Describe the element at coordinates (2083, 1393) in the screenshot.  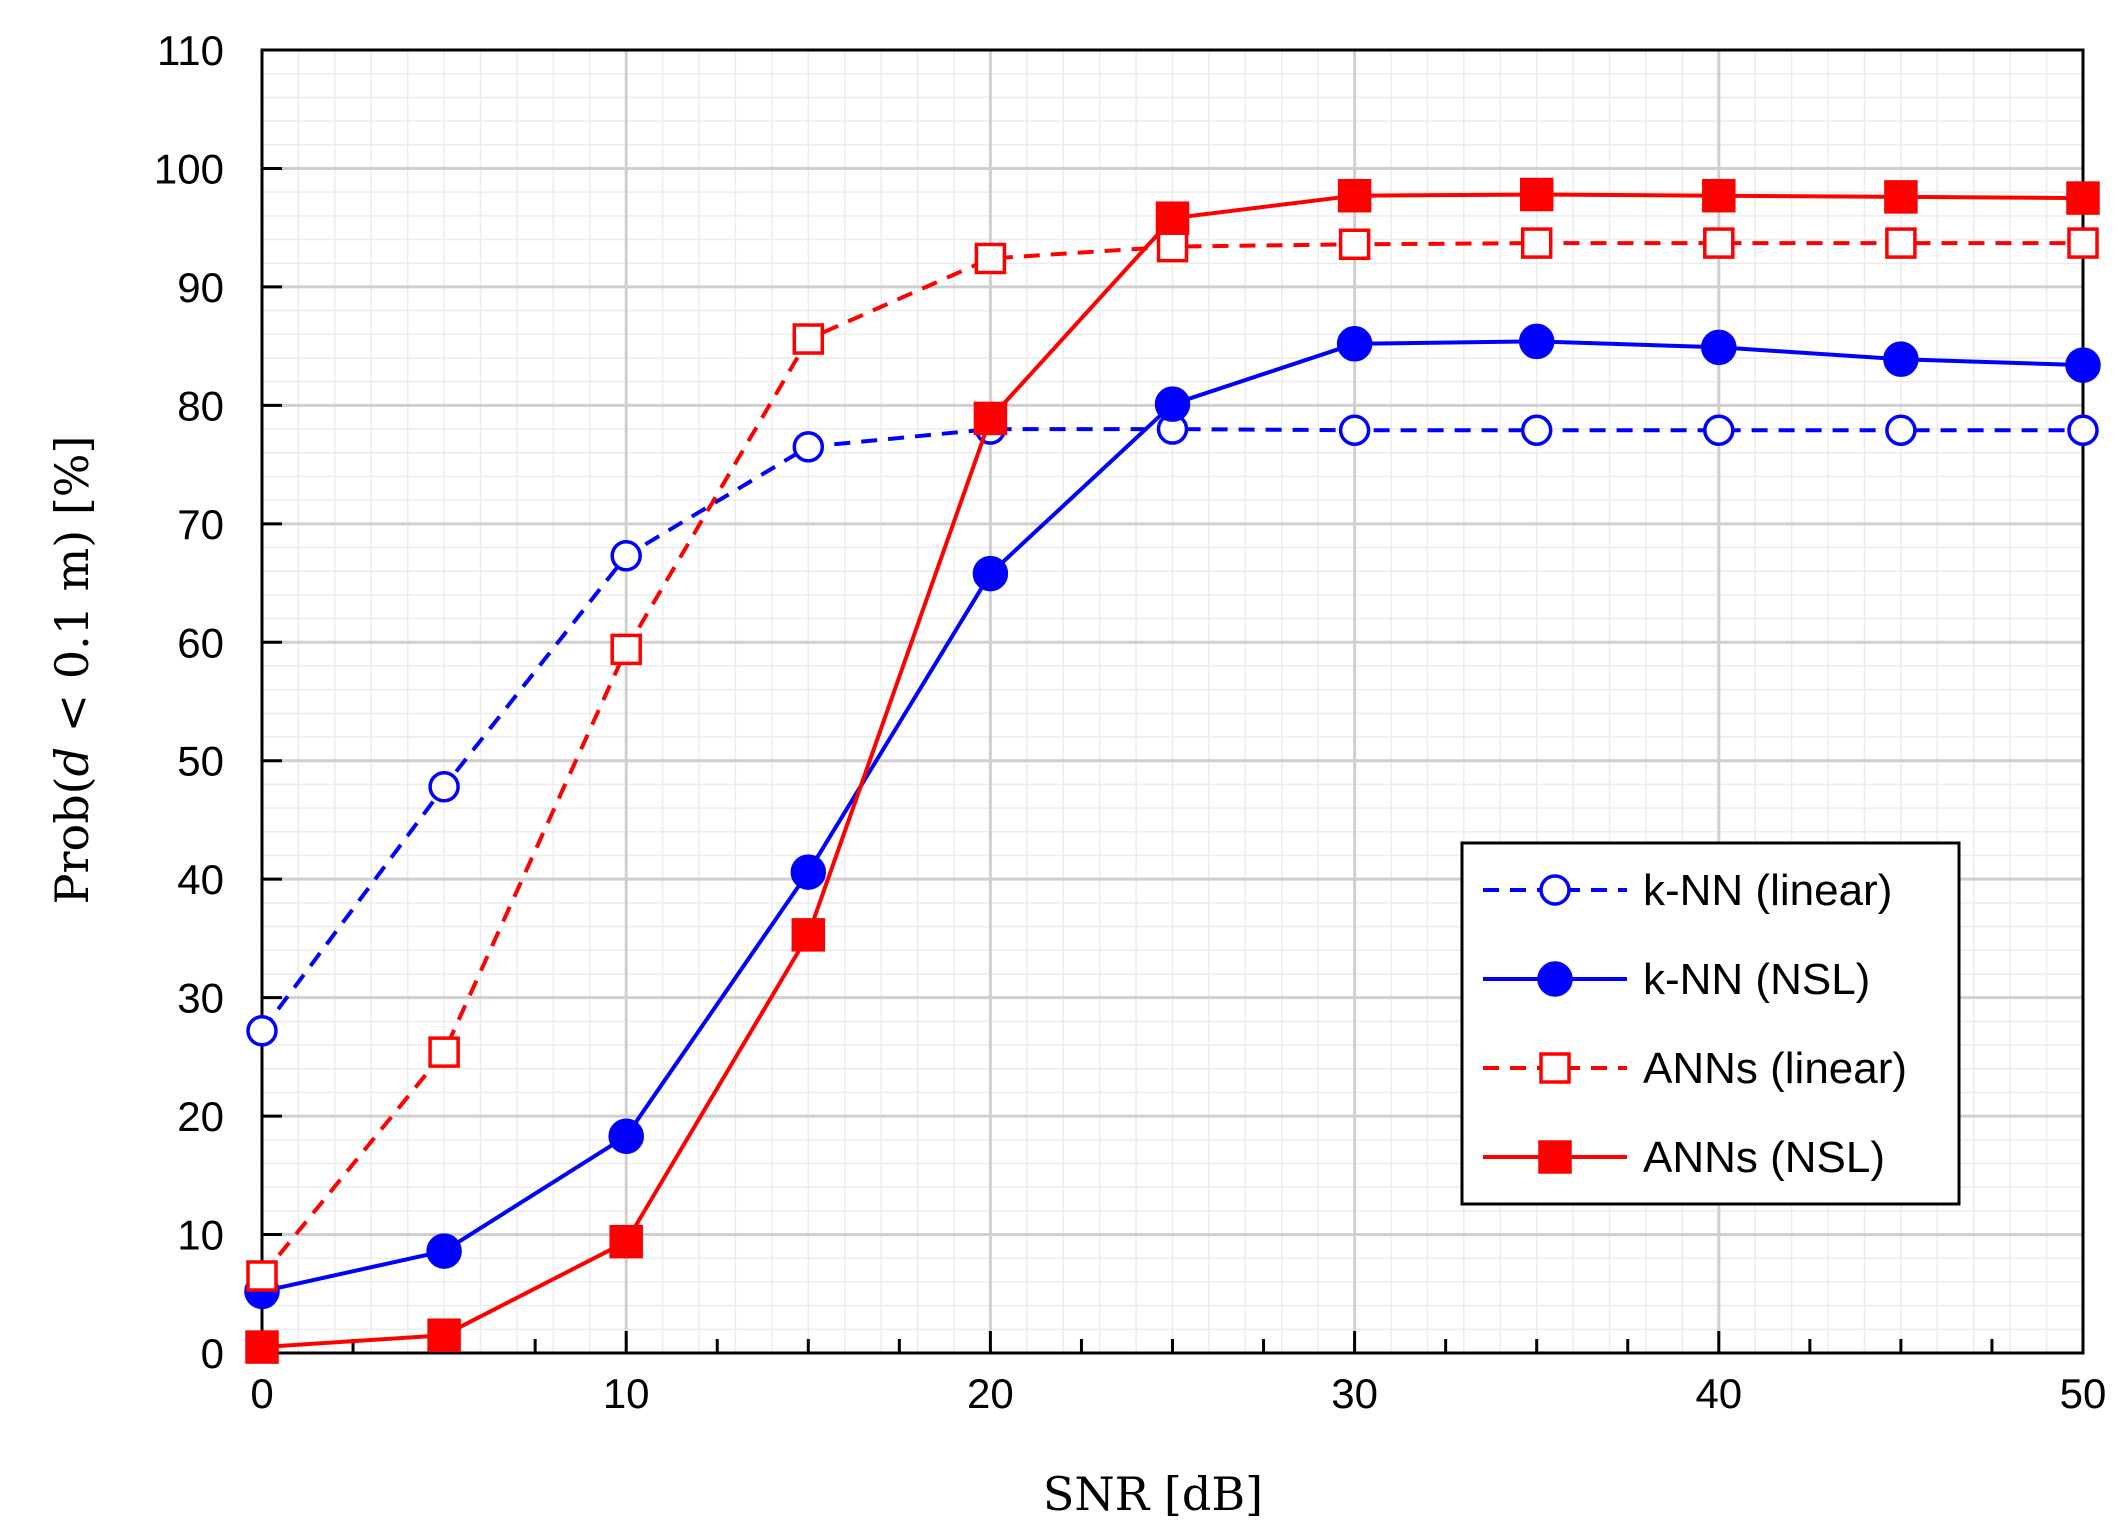
I see `x-tick-label: 50` at that location.